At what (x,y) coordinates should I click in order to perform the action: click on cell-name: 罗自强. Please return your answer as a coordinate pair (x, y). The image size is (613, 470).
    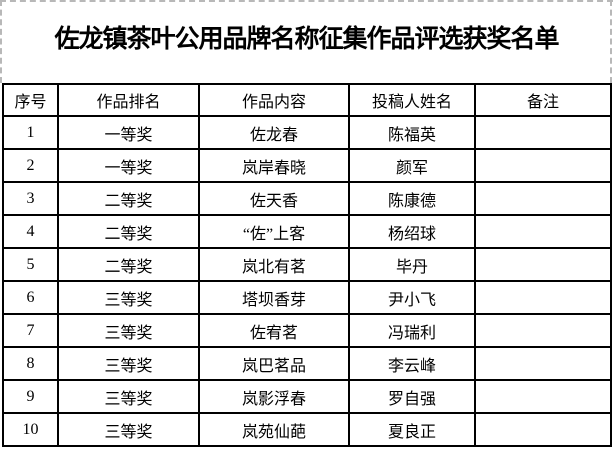
    Looking at the image, I should click on (412, 396).